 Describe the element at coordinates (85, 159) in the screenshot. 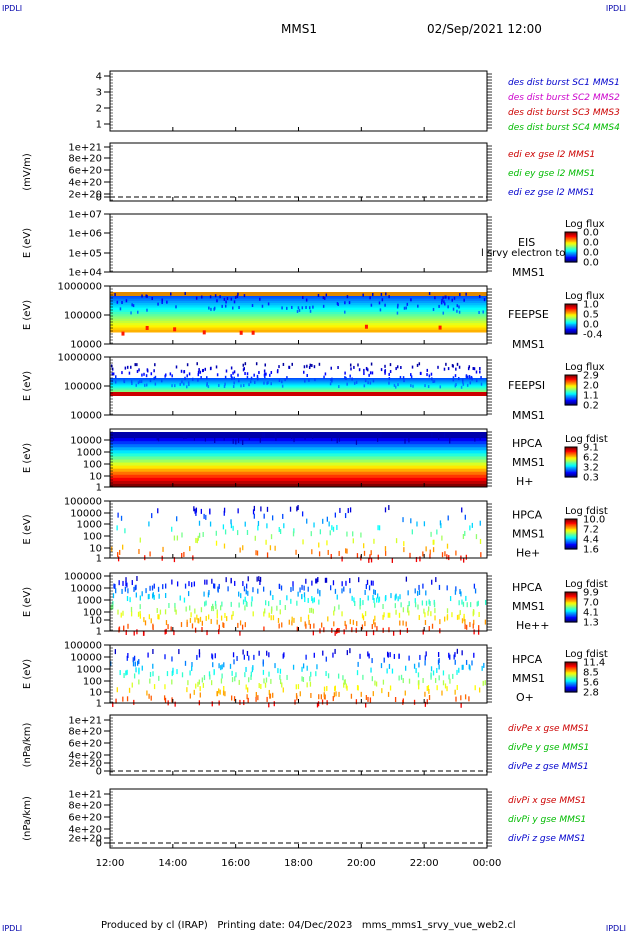

I see `edi-ytick-label: 8e+20` at that location.